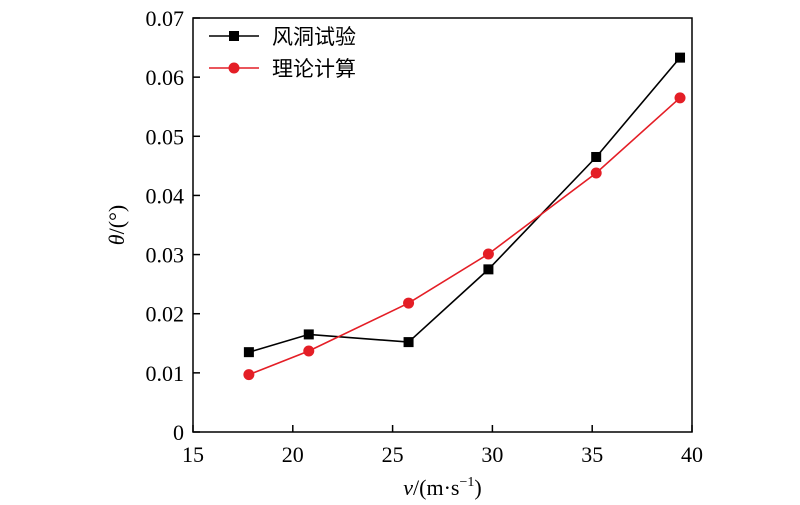 This screenshot has width=800, height=505. I want to click on y-axis: 0 0.01 0.02 0.03 0.04 0.05 0.06 0.07, so click(173, 225).